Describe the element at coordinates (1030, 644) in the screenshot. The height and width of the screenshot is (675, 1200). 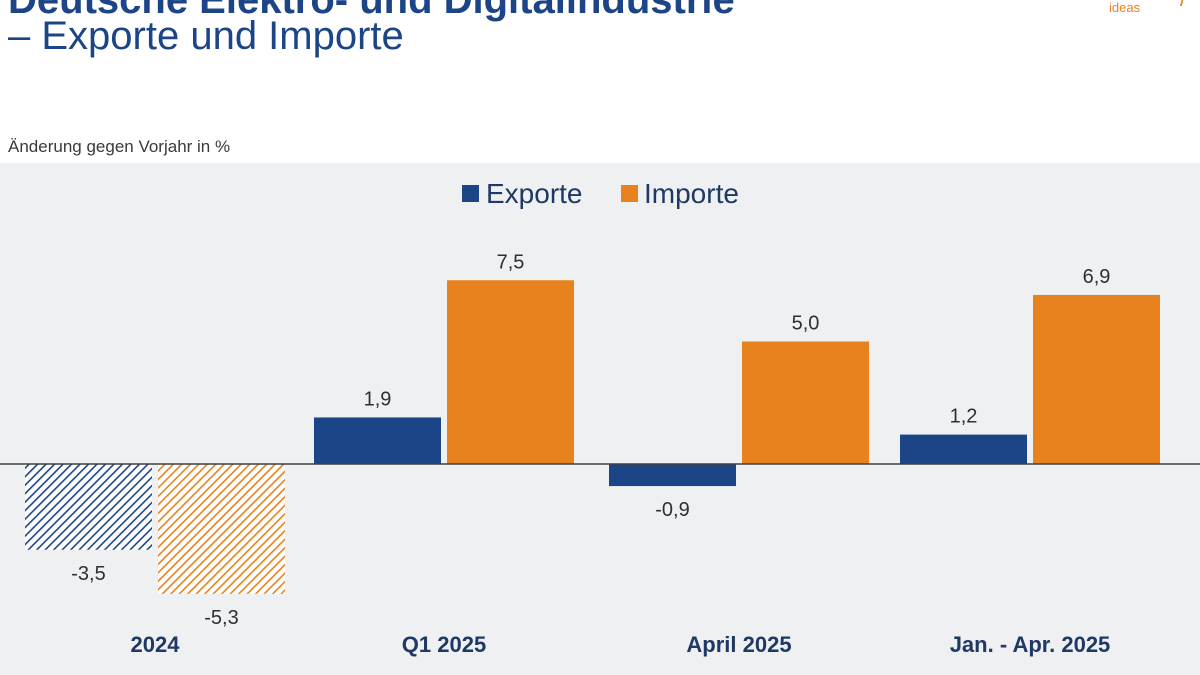
I see `category-label-3: Jan. - Apr. 2025` at that location.